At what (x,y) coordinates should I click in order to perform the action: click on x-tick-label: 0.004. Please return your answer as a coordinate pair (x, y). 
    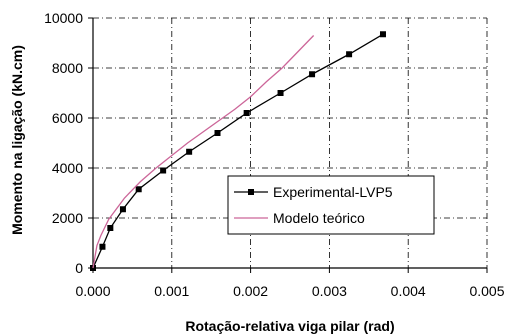
    Looking at the image, I should click on (408, 291).